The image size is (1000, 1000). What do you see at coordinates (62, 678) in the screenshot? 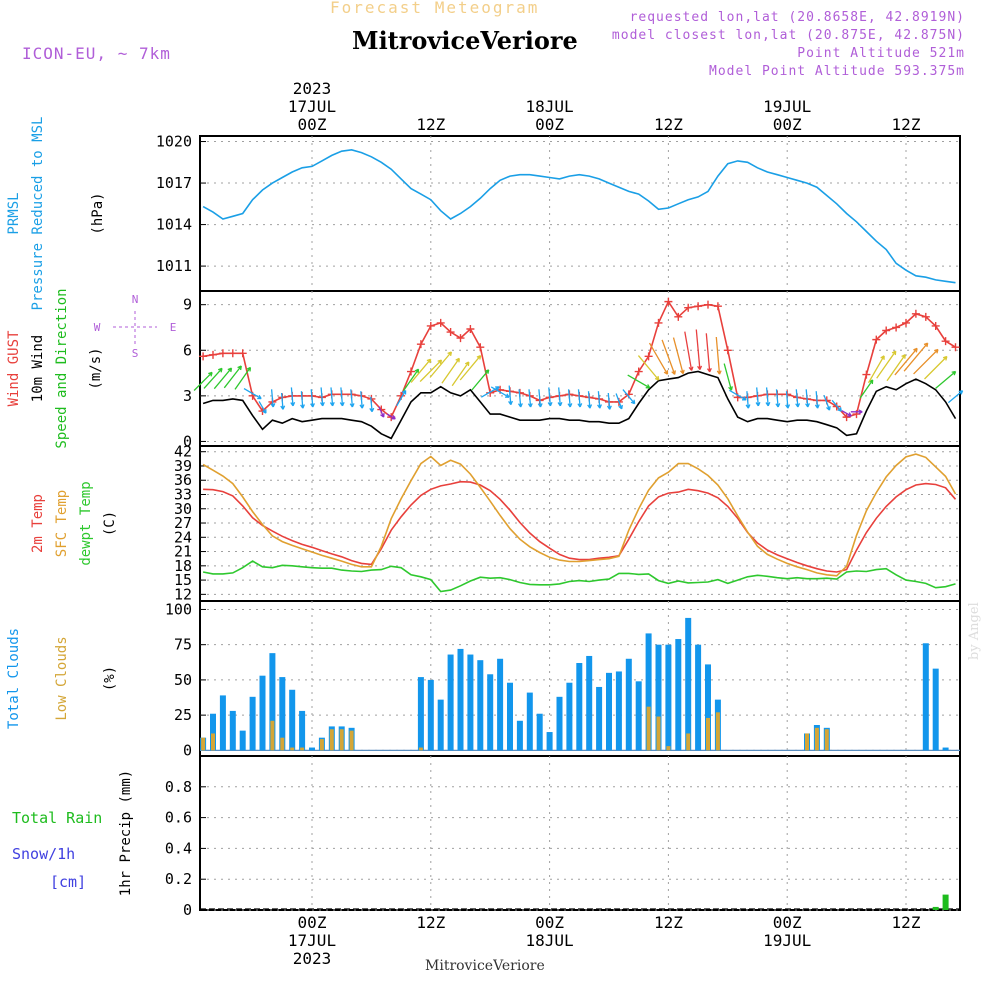
I see `axis-label: Low Clouds` at bounding box center [62, 678].